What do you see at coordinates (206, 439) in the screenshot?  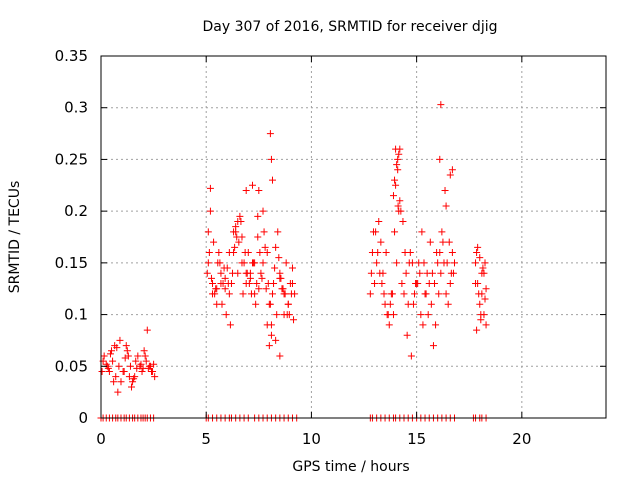 I see `x-tick-label: 5` at bounding box center [206, 439].